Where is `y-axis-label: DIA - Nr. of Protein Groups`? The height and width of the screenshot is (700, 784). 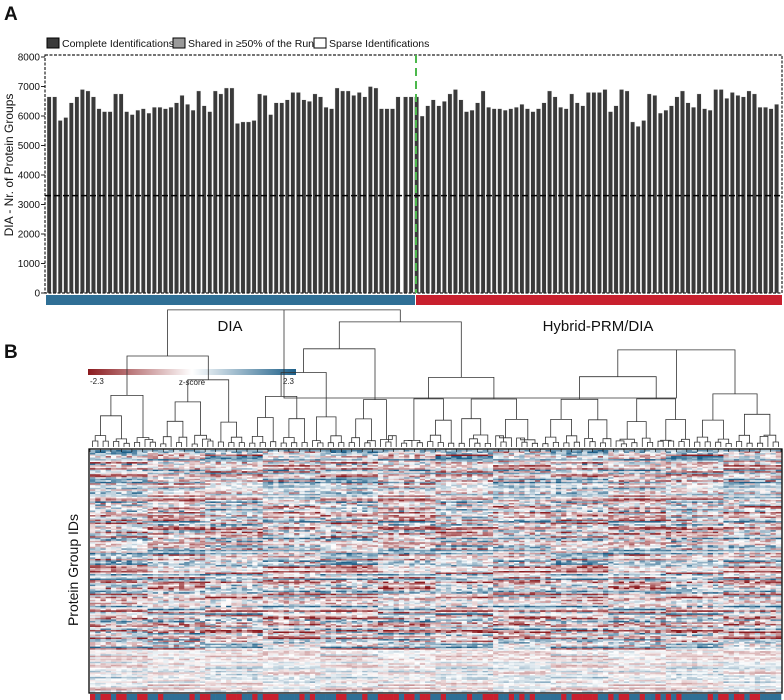 y-axis-label: DIA - Nr. of Protein Groups is located at coordinates (9, 165).